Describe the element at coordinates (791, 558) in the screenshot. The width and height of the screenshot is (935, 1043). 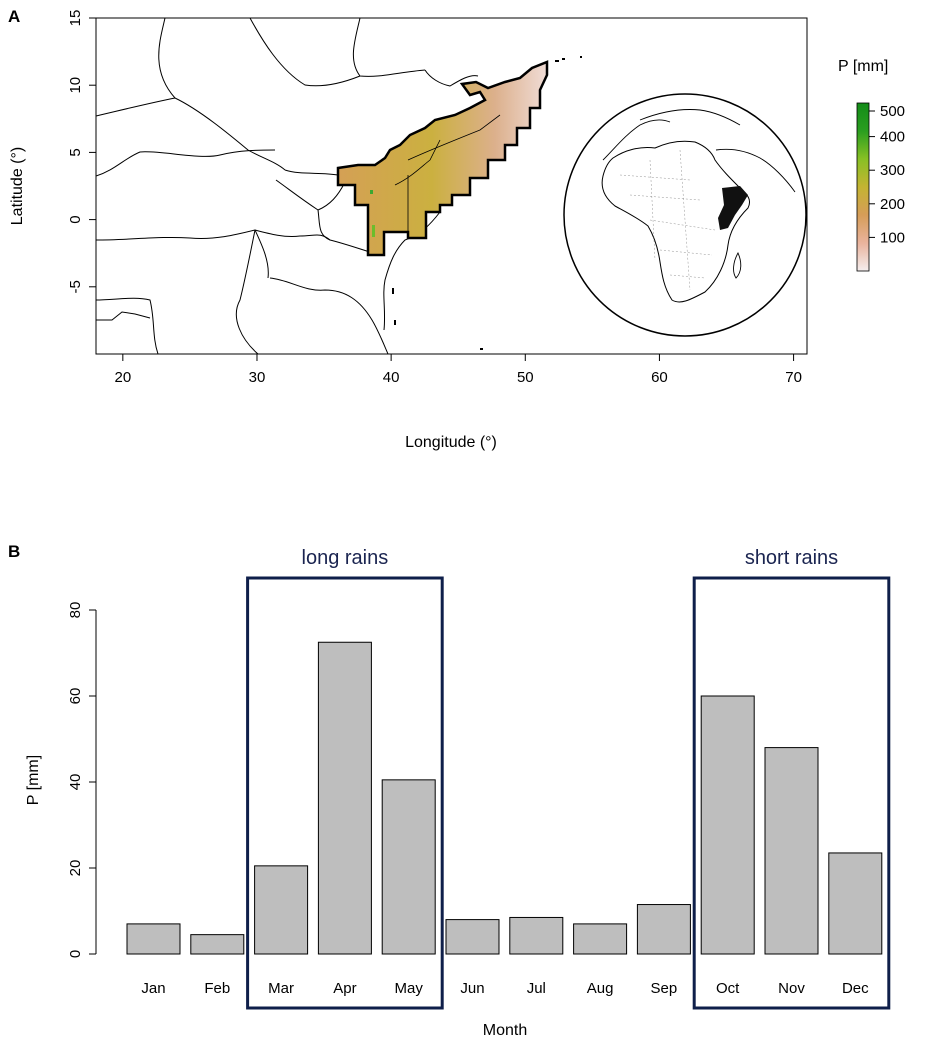
I see `rains-label-1: short rains` at that location.